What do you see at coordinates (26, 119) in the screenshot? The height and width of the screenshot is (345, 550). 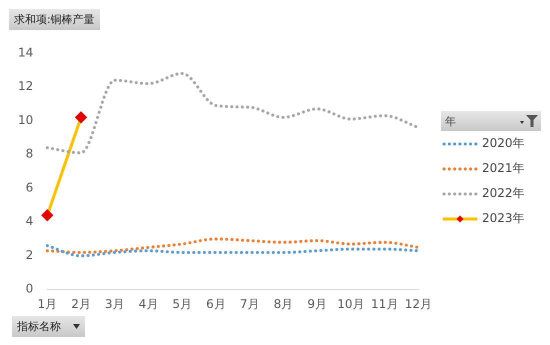 I see `y-tick-label: 10` at bounding box center [26, 119].